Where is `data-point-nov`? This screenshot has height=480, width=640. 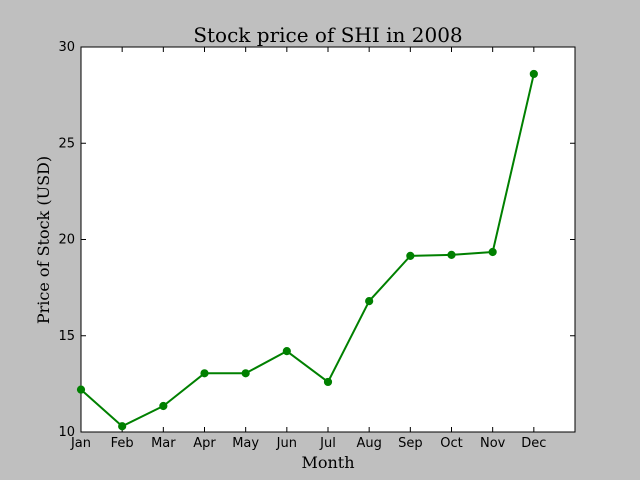 data-point-nov is located at coordinates (492, 252).